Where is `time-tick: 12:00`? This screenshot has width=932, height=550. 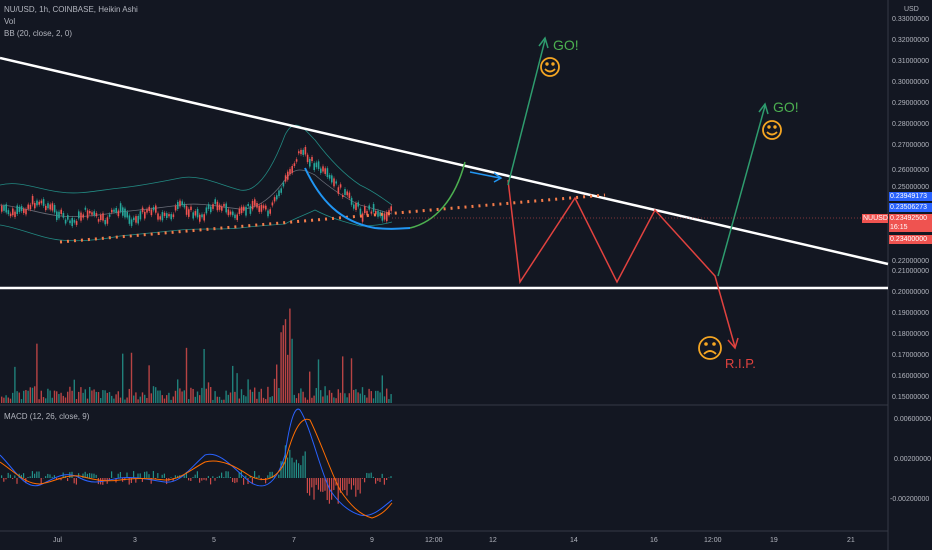
time-tick: 12:00 is located at coordinates (713, 540).